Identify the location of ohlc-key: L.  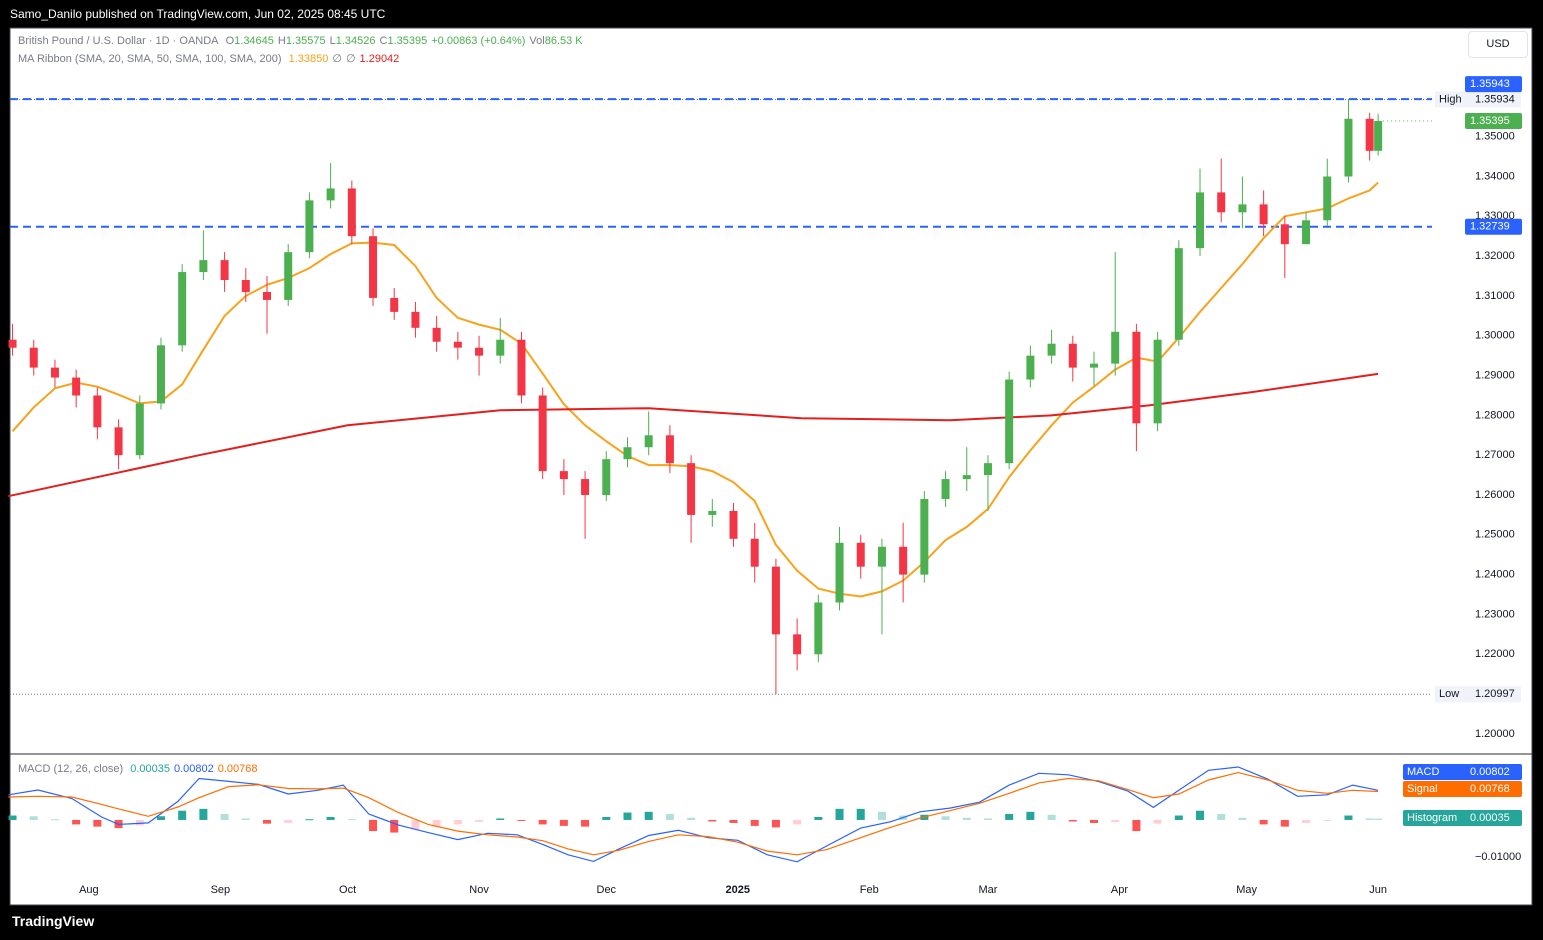
(332, 41).